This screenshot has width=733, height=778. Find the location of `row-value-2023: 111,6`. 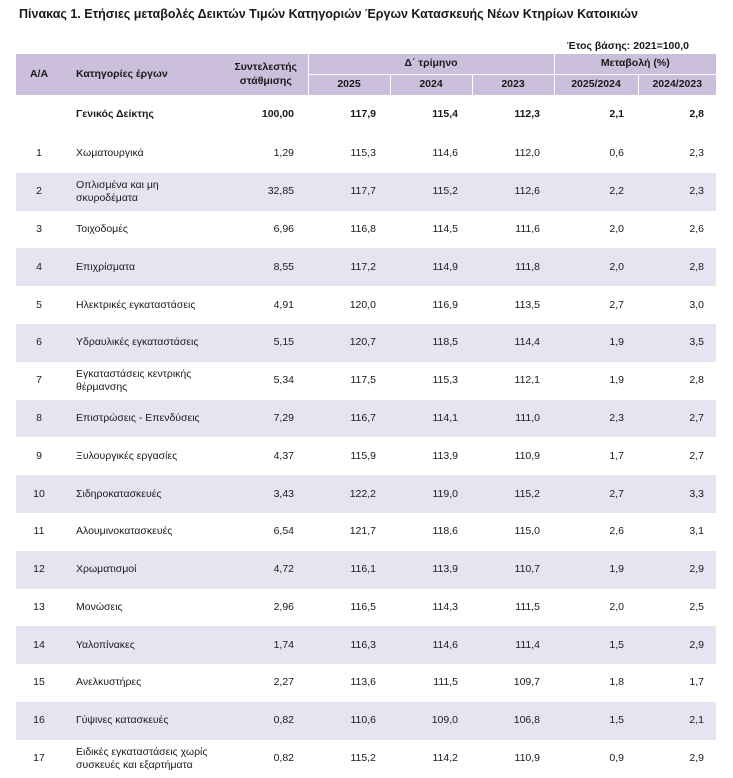

row-value-2023: 111,6 is located at coordinates (528, 228).